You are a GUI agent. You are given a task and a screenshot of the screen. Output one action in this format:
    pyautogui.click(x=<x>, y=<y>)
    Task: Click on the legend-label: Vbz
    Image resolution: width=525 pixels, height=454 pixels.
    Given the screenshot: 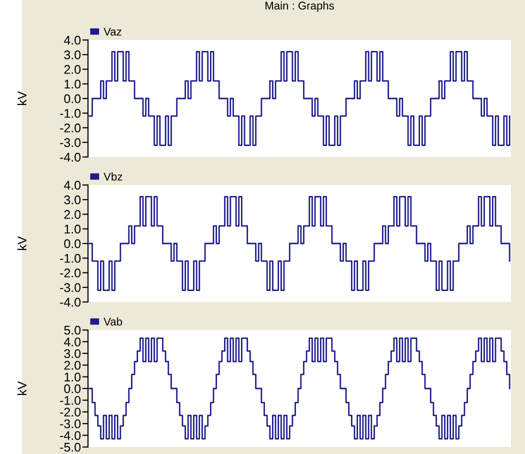 What is the action you would take?
    pyautogui.click(x=113, y=176)
    